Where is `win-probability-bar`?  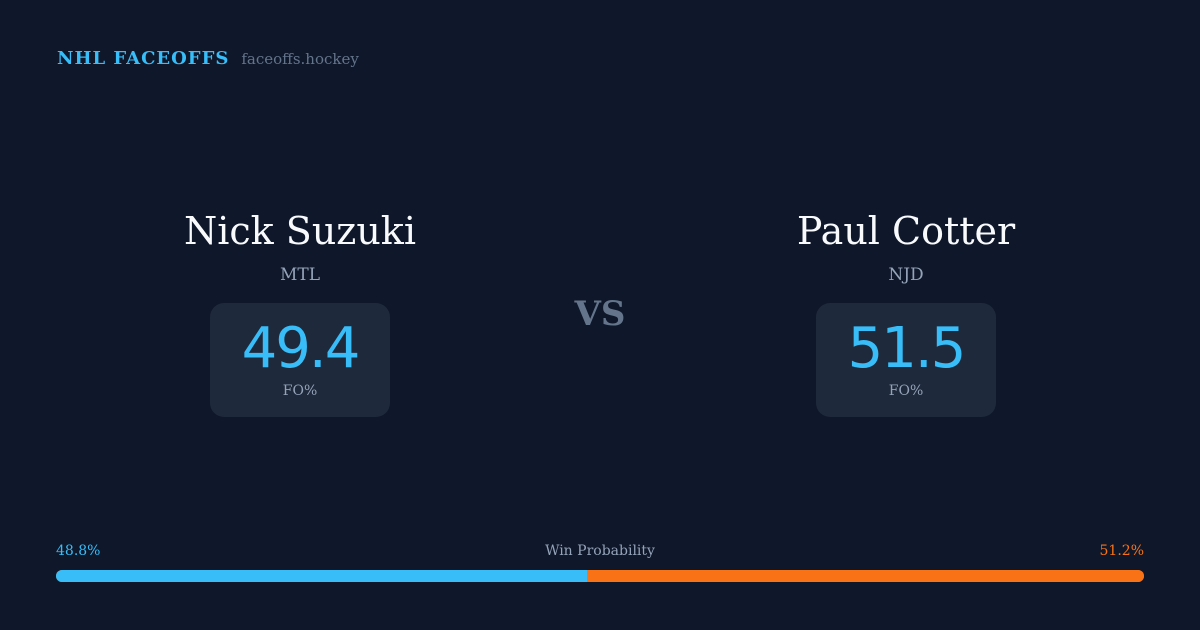 win-probability-bar is located at coordinates (600, 576).